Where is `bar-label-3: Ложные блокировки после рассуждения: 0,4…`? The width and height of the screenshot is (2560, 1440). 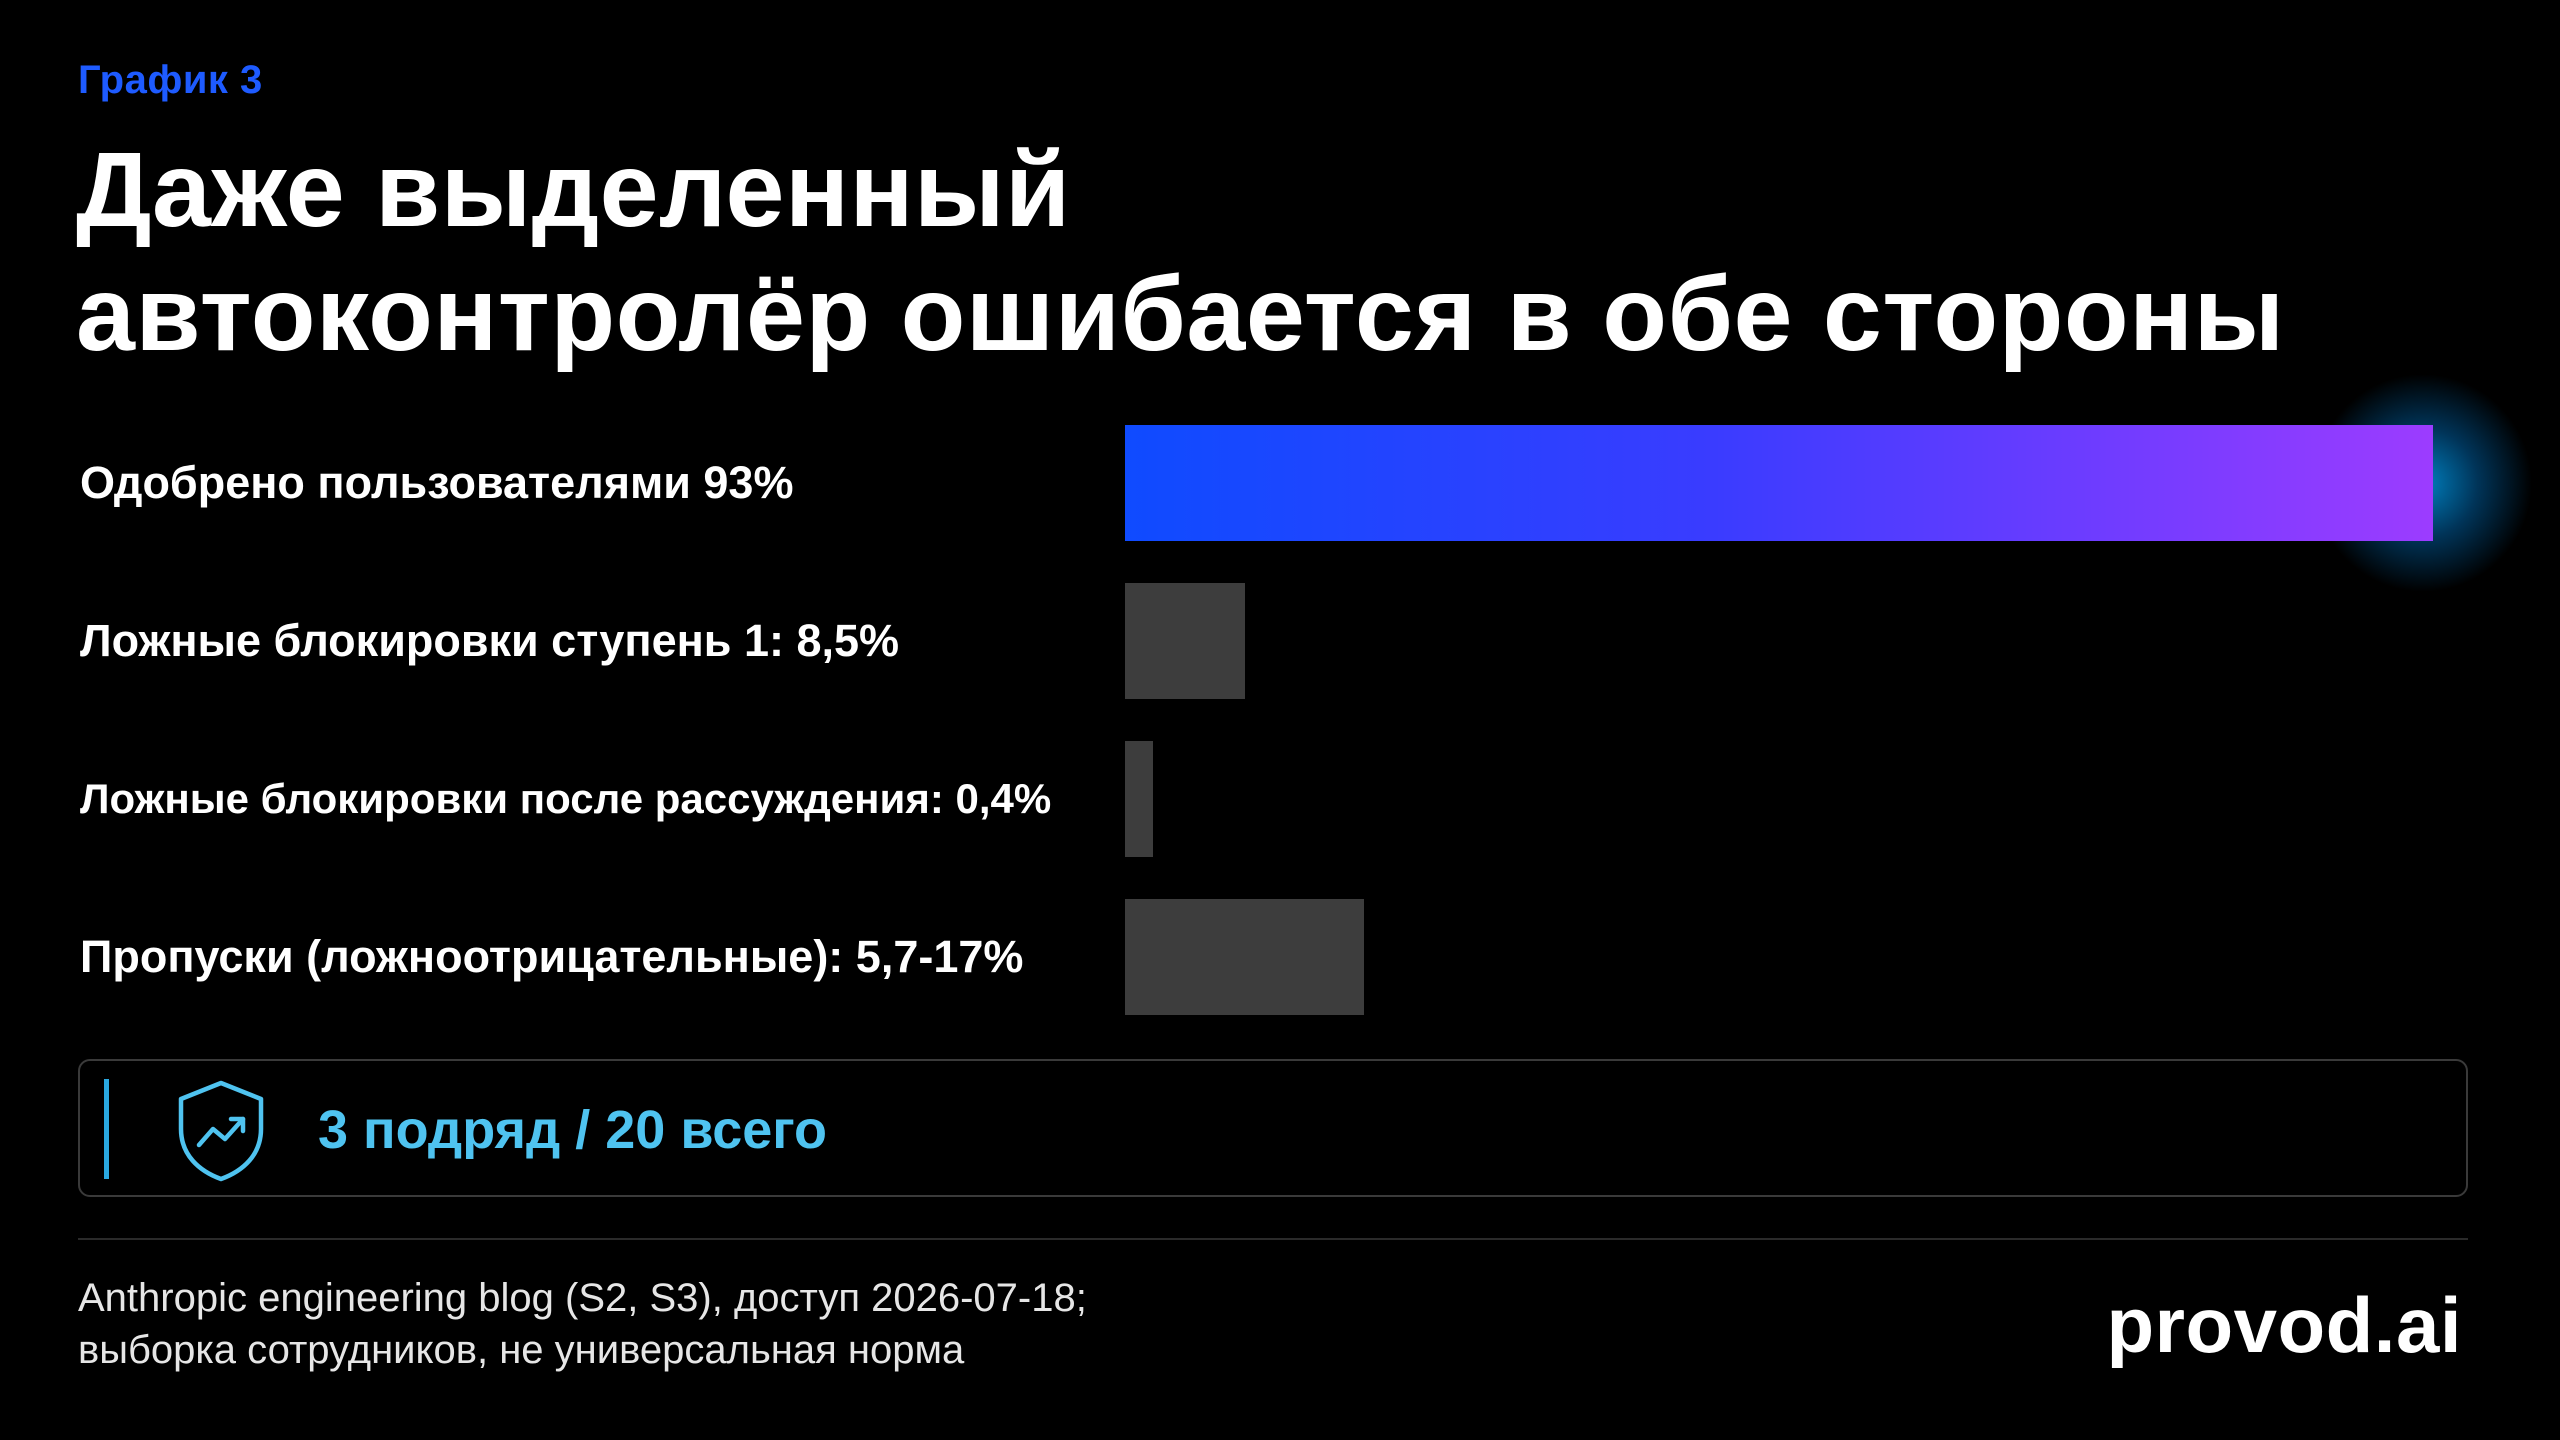 bar-label-3: Ложные блокировки после рассуждения: 0,4… is located at coordinates (566, 798).